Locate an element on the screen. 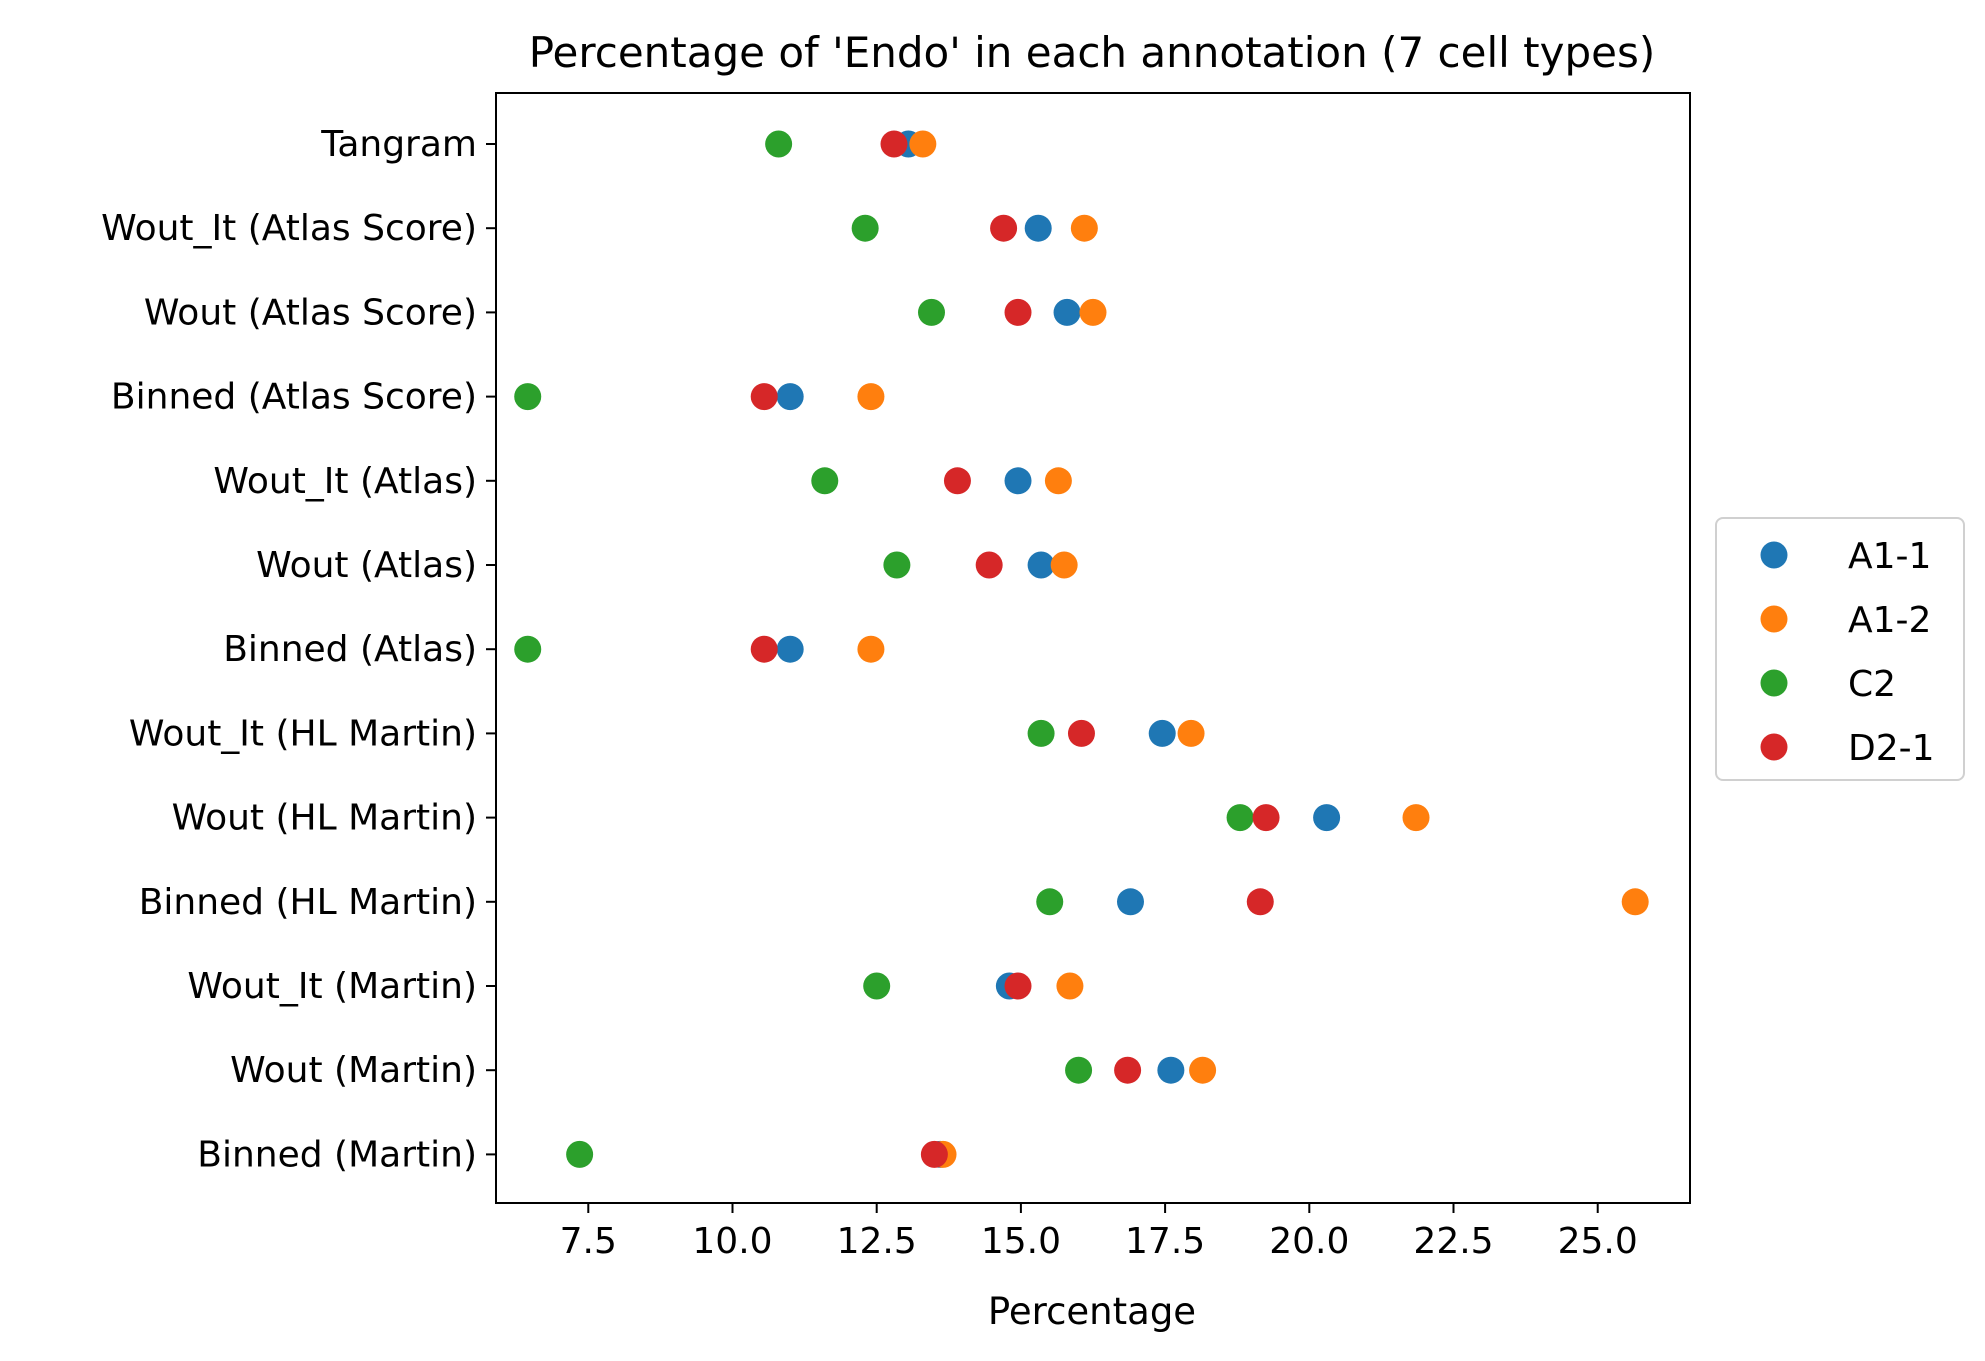  legend-label: D2-1 is located at coordinates (1891, 748).